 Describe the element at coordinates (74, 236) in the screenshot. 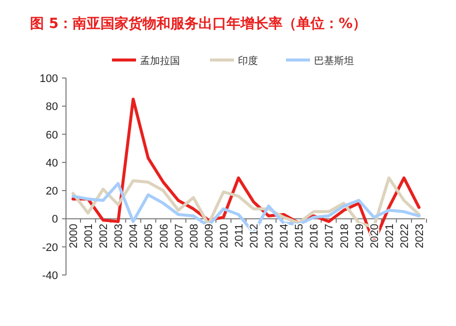

I see `x-tick-label: 2000` at that location.